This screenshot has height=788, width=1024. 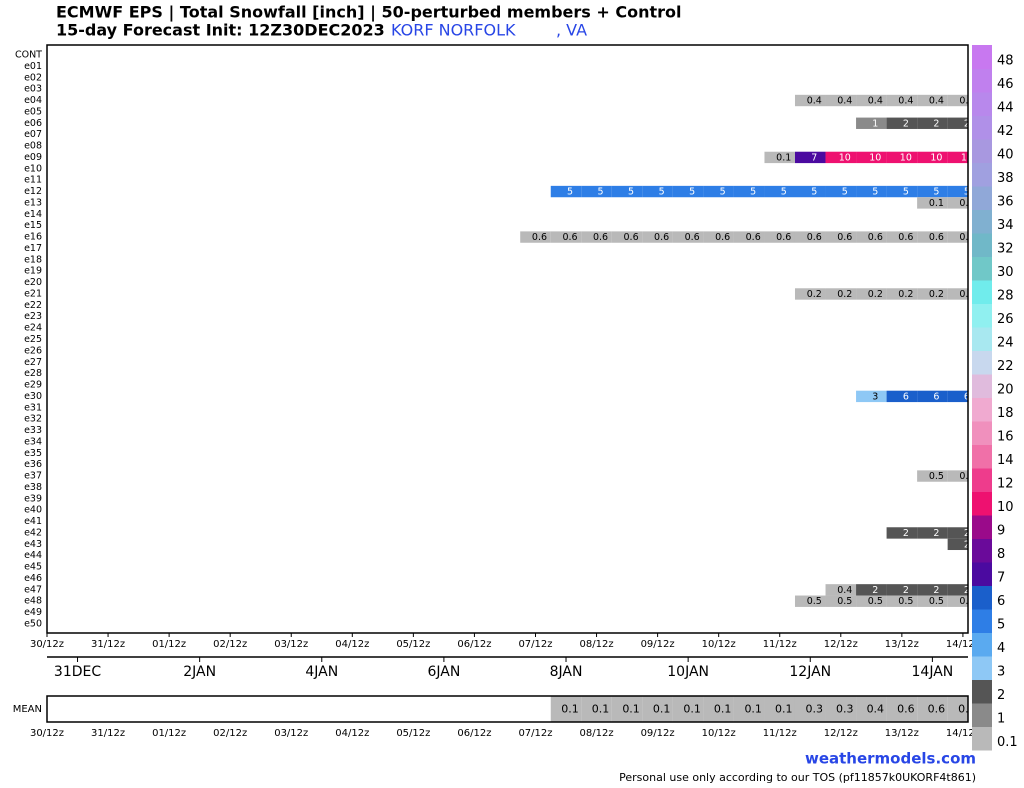 What do you see at coordinates (597, 733) in the screenshot?
I see `x-tick-label: 08/12z` at bounding box center [597, 733].